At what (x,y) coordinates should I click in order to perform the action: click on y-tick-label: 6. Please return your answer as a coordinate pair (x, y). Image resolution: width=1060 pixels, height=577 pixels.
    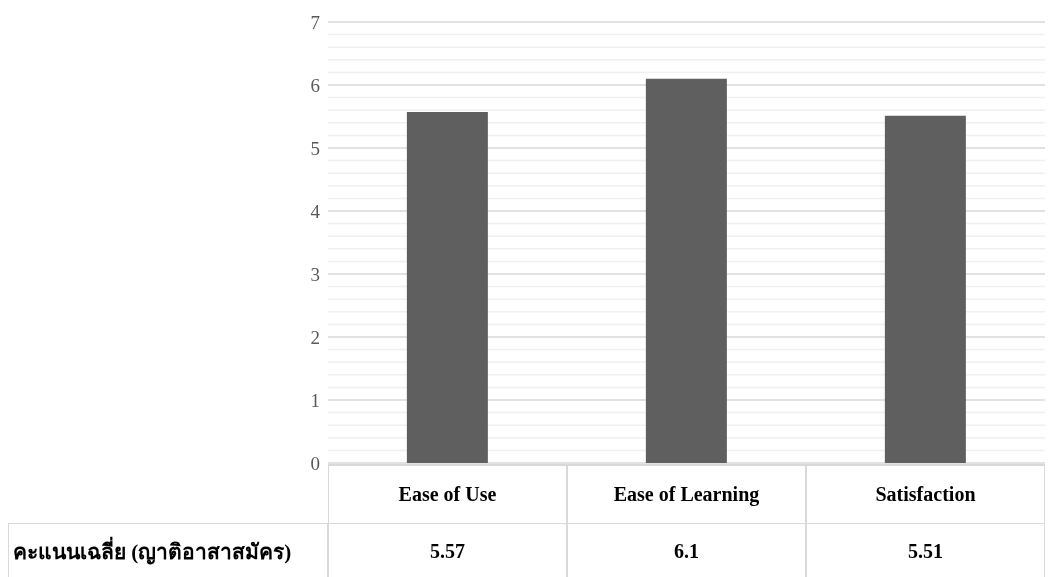
    Looking at the image, I should click on (315, 85).